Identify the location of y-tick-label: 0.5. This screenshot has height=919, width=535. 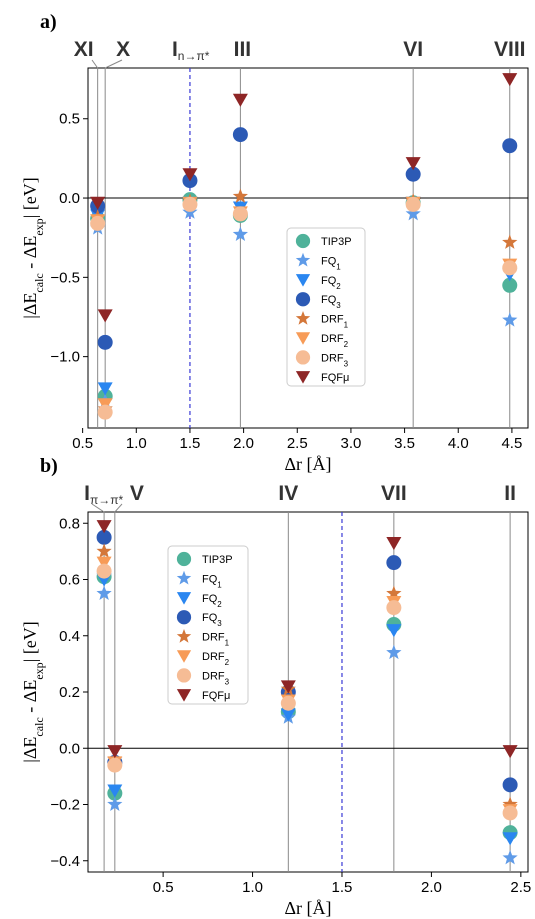
(69, 119).